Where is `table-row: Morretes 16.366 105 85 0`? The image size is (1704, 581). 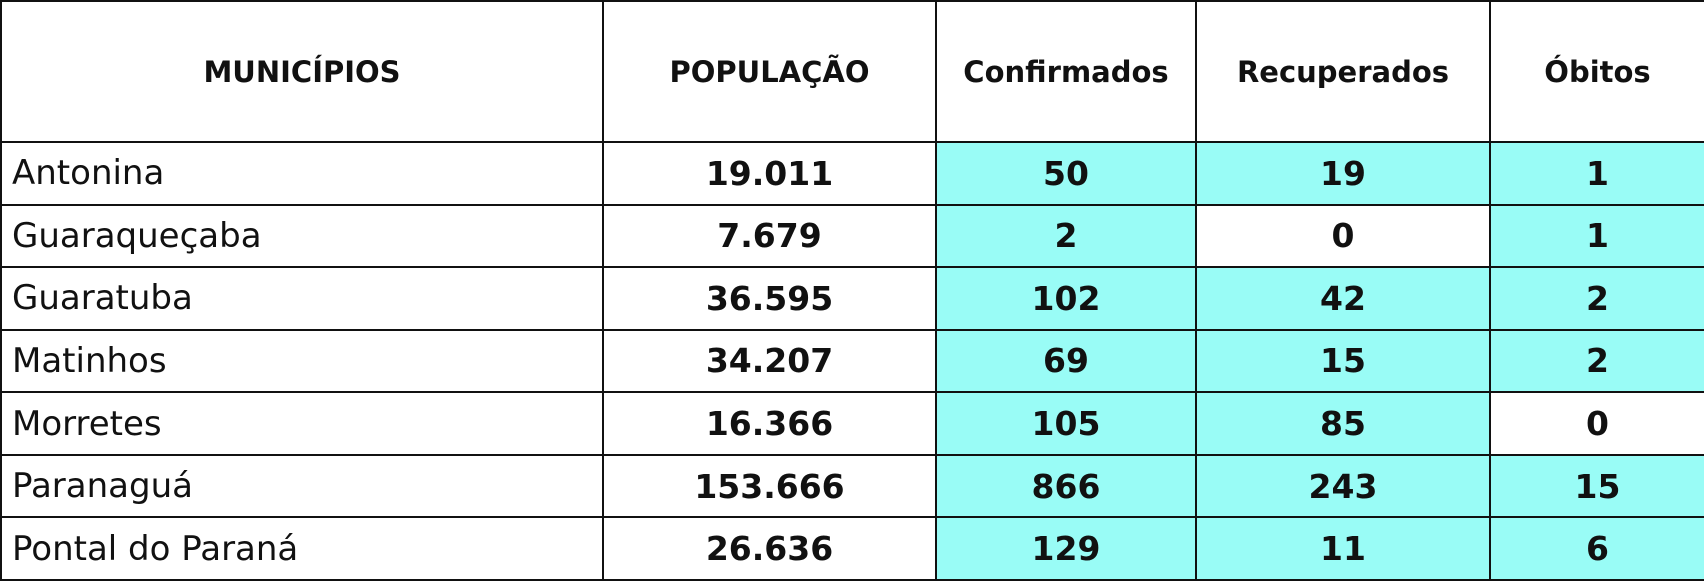
table-row: Morretes 16.366 105 85 0 is located at coordinates (852, 423).